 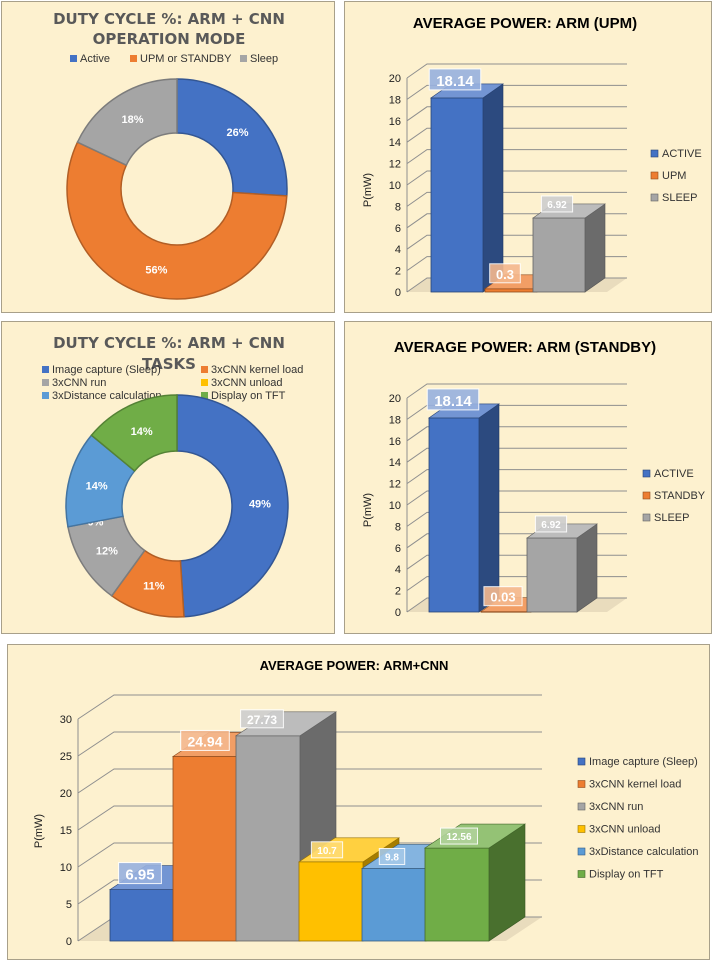 I want to click on y-tick-label: 15, so click(x=66, y=831).